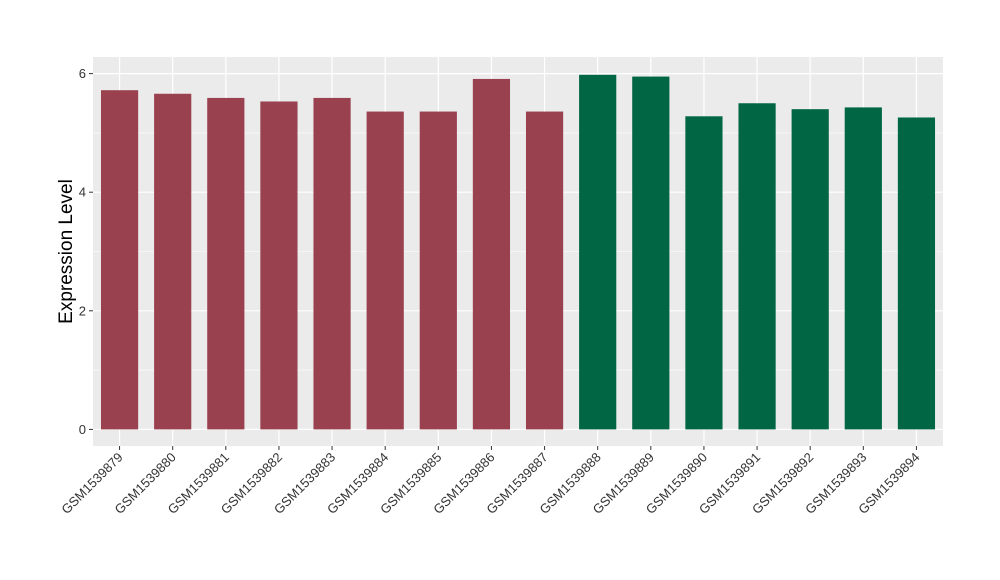  What do you see at coordinates (82, 310) in the screenshot?
I see `y-tick-label: 2` at bounding box center [82, 310].